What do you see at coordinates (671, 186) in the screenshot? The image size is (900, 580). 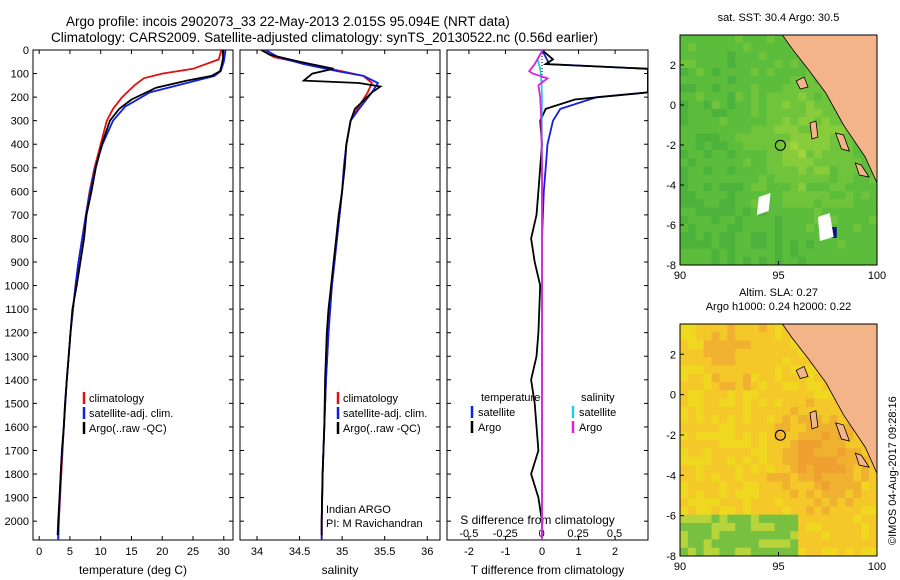 I see `y-tick-label: -4` at bounding box center [671, 186].